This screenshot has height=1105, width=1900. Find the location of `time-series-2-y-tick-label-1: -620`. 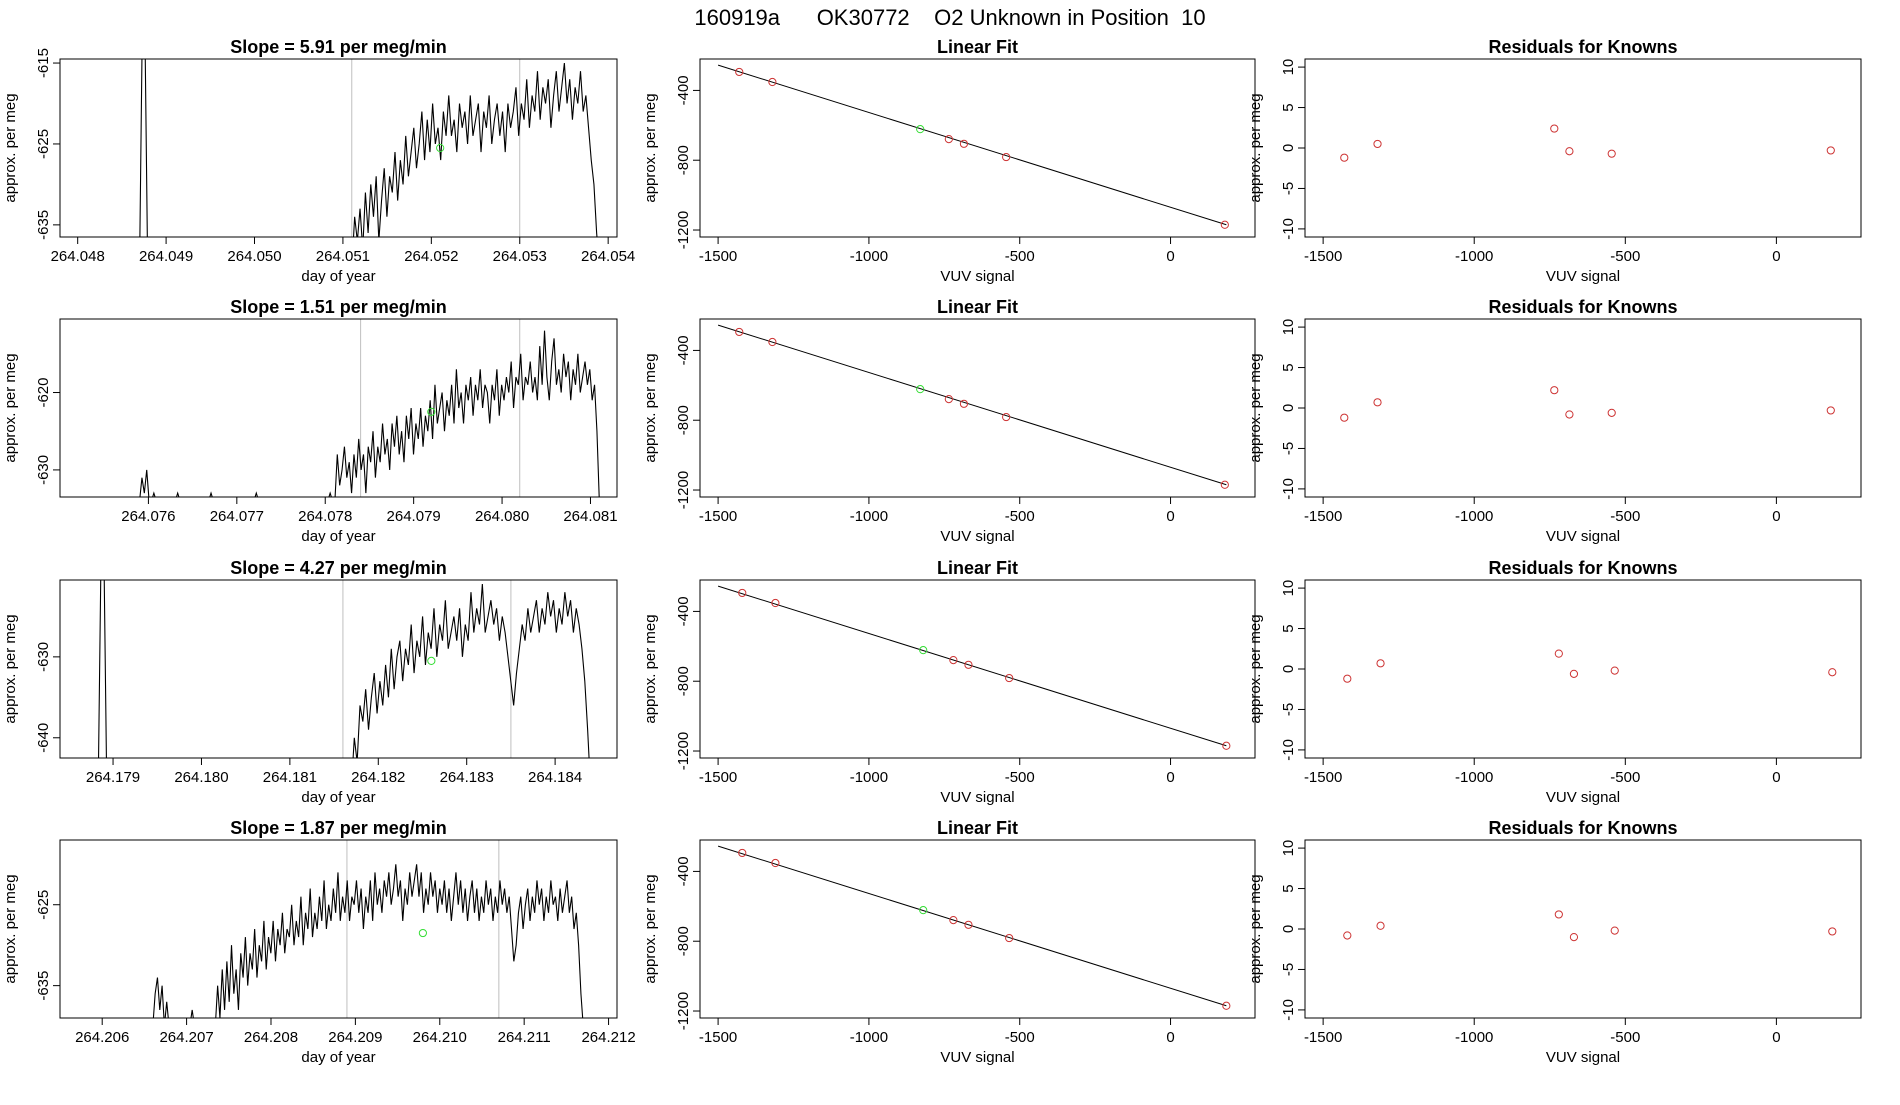

time-series-2-y-tick-label-1: -620 is located at coordinates (43, 393).